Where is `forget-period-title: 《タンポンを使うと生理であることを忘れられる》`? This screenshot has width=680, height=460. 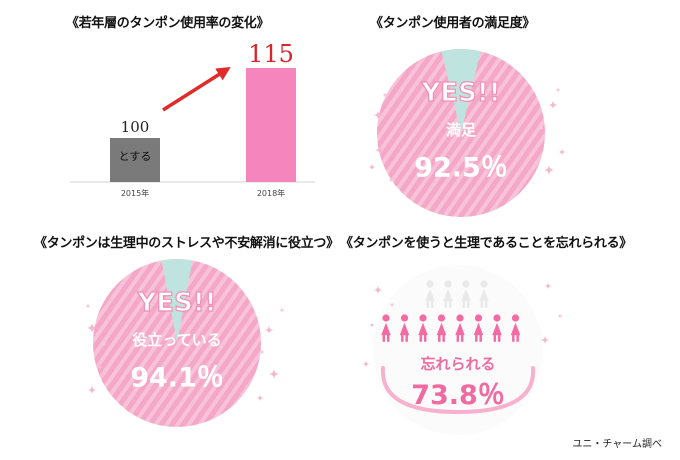 forget-period-title: 《タンポンを使うと生理であることを忘れられる》 is located at coordinates (486, 243).